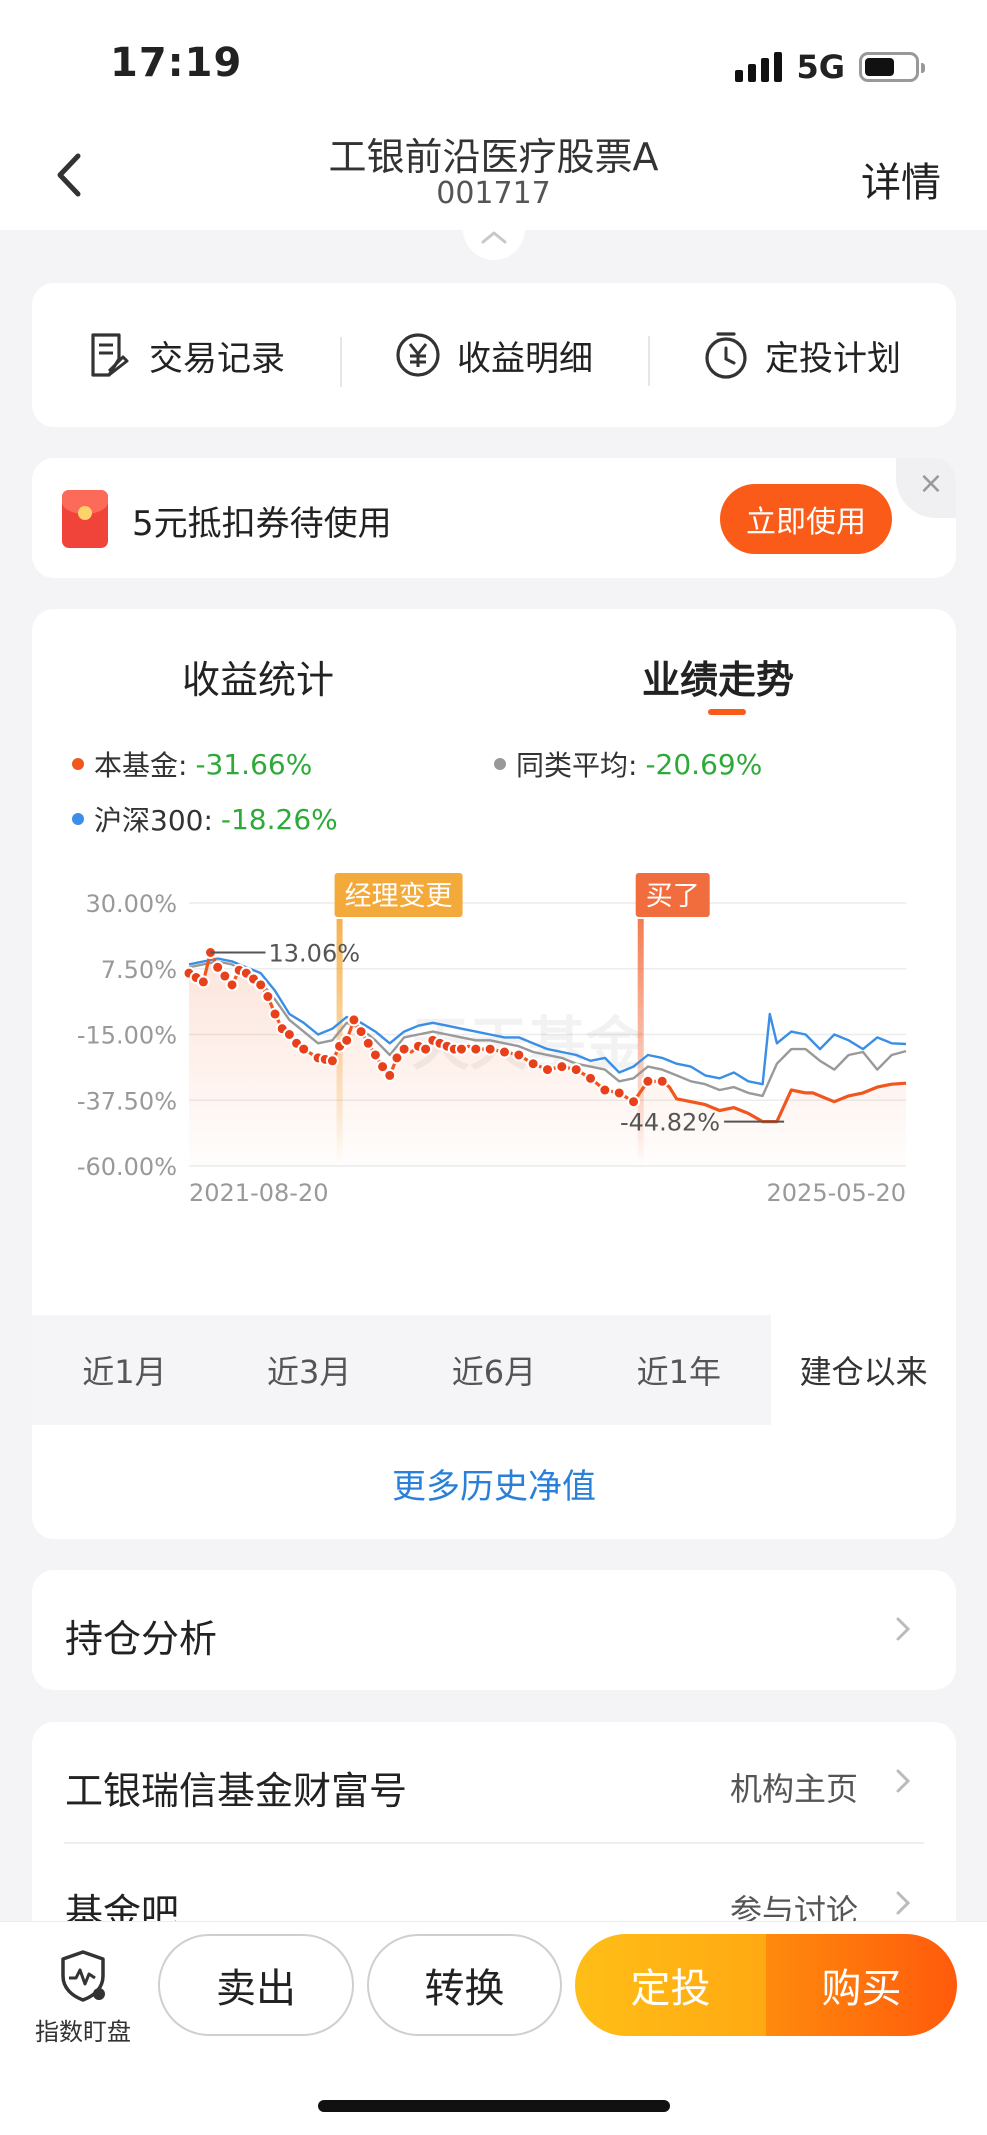  What do you see at coordinates (131, 904) in the screenshot?
I see `y-tick-label: 30.00%` at bounding box center [131, 904].